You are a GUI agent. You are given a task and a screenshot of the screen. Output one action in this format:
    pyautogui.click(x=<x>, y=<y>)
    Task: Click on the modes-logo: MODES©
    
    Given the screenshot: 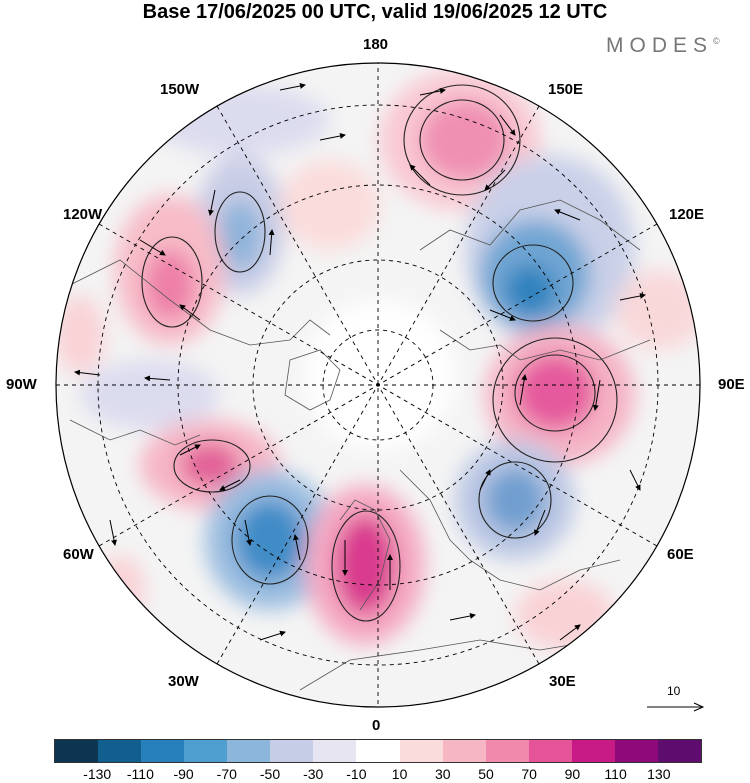 What is the action you would take?
    pyautogui.click(x=663, y=46)
    